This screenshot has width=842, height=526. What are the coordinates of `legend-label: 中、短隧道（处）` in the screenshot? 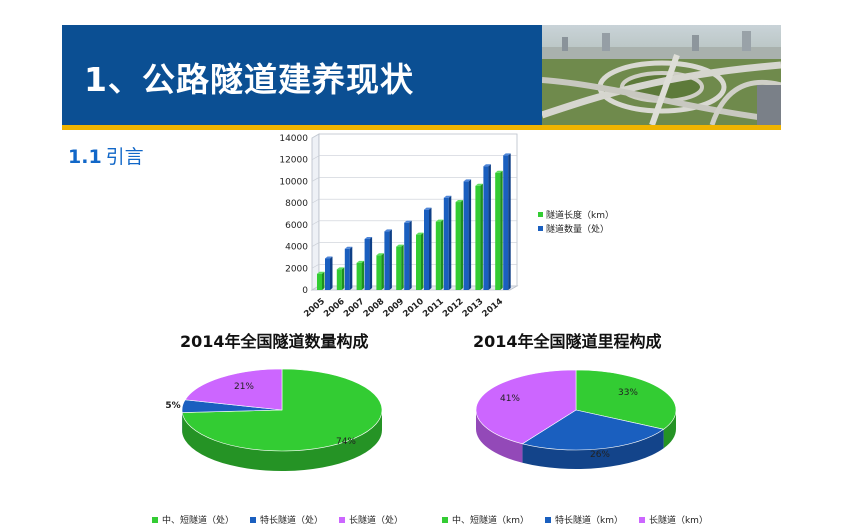 It's located at (198, 521).